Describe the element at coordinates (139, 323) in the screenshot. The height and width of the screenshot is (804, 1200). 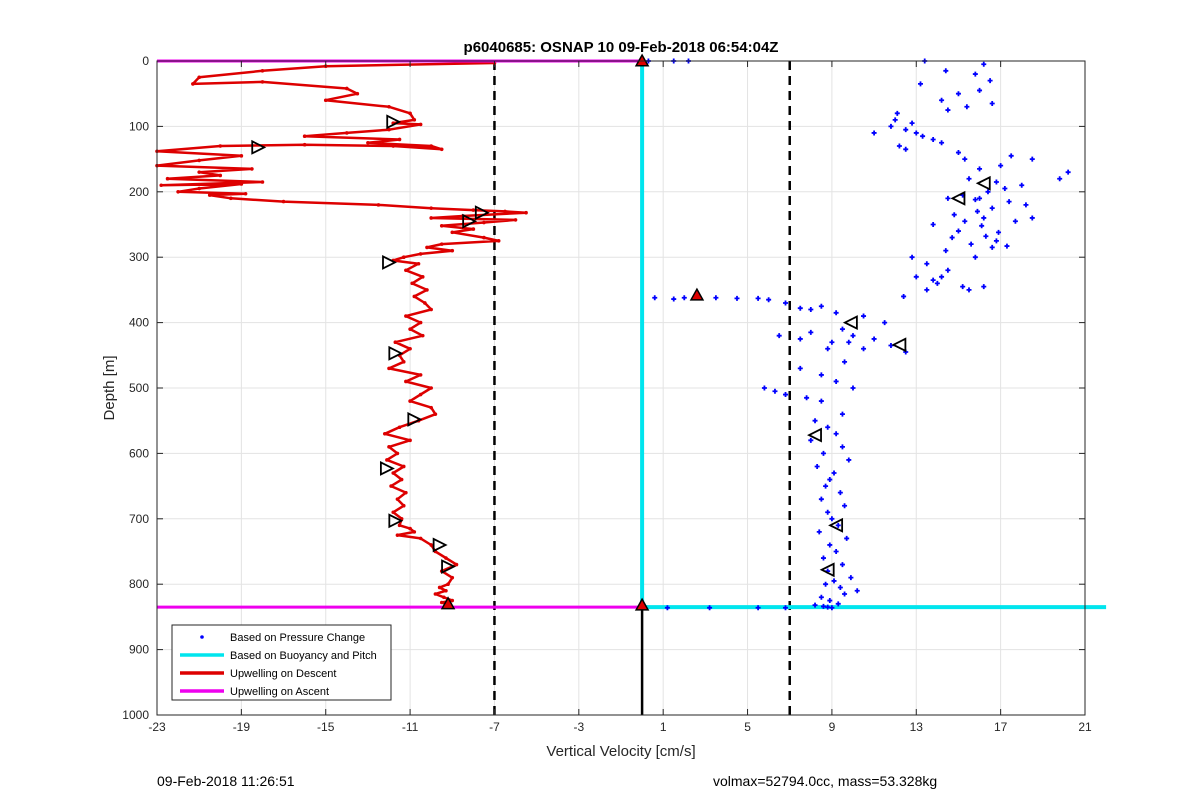
I see `y-tick-label: 400` at that location.